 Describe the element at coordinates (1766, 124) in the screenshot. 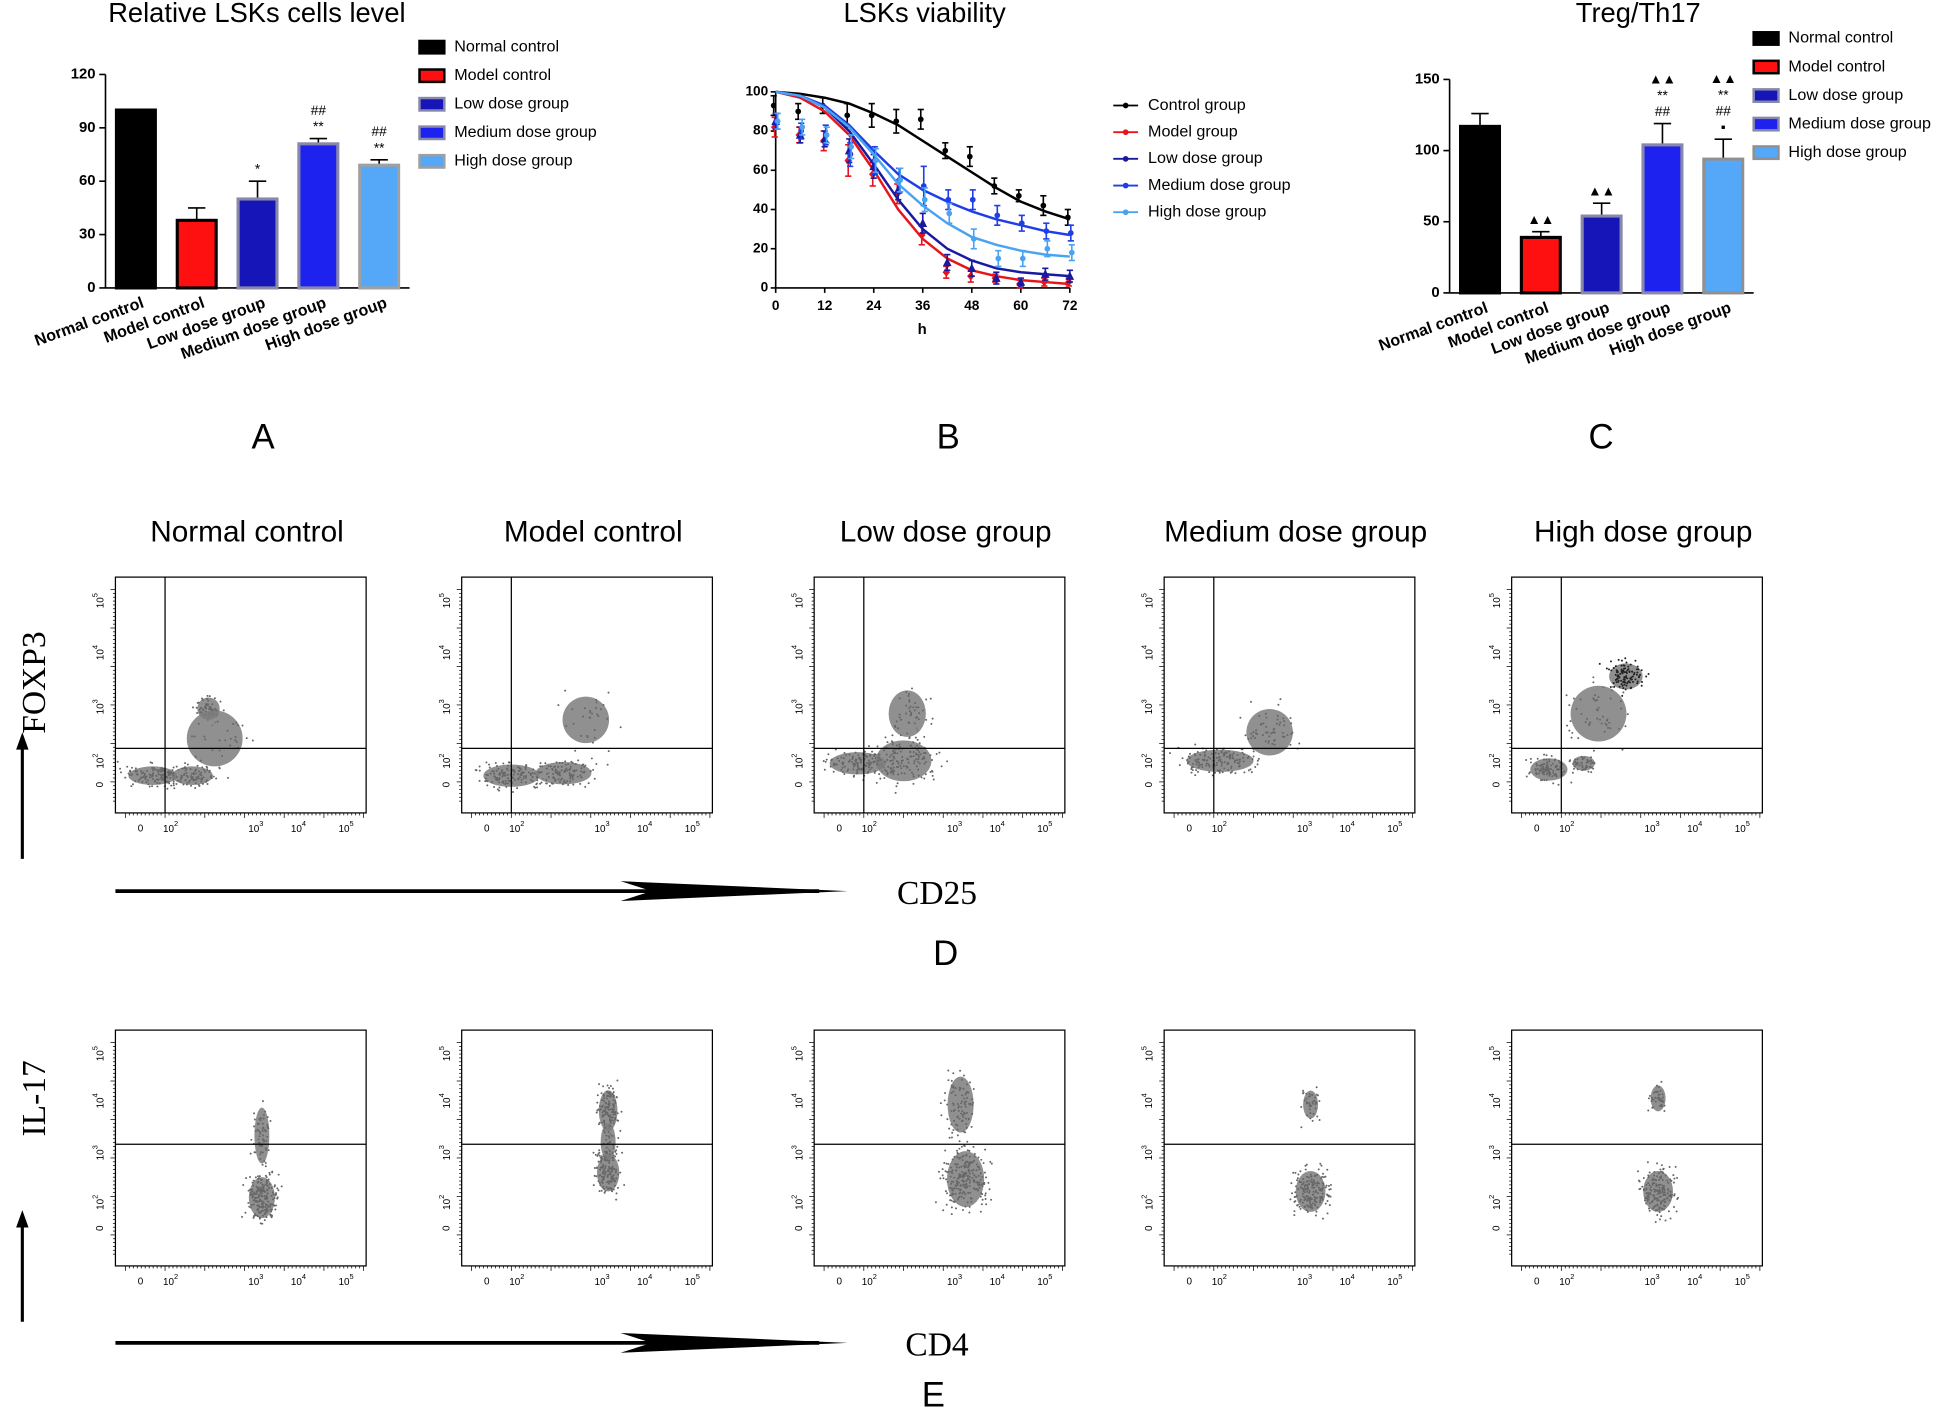

I see `legend-swatch` at that location.